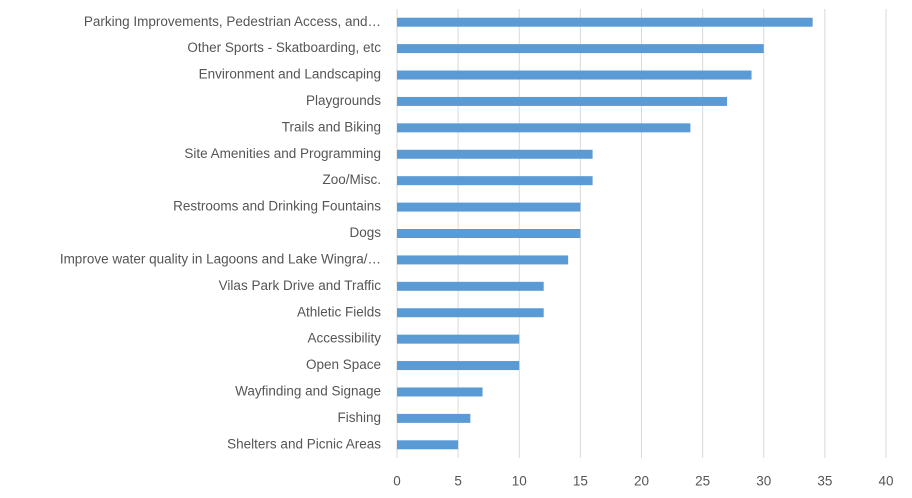  What do you see at coordinates (308, 391) in the screenshot?
I see `y-tick-label: Wayfinding and Signage` at bounding box center [308, 391].